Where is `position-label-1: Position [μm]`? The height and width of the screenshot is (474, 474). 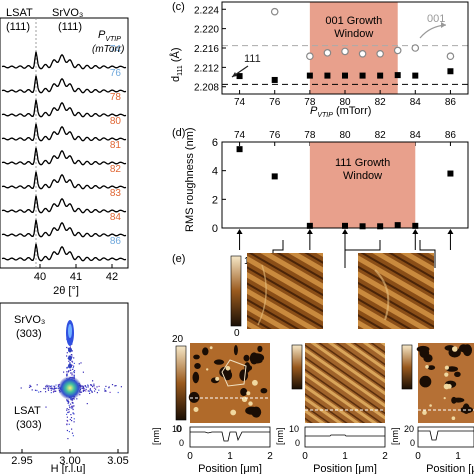 position-label-1: Position [μm] is located at coordinates (230, 468).